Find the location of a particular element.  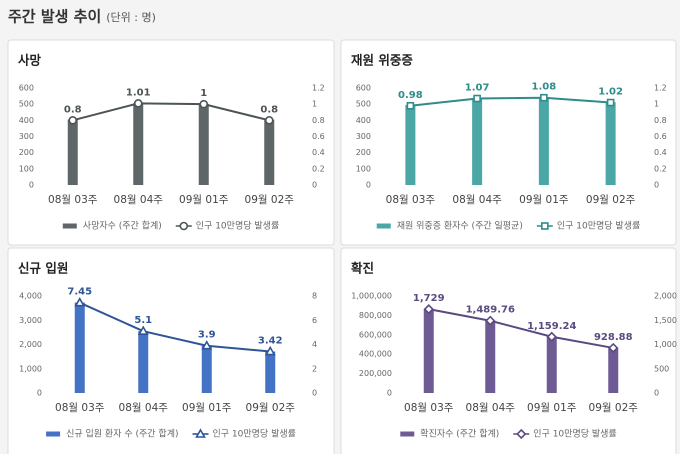

data-label: 1,489.76 is located at coordinates (490, 310).